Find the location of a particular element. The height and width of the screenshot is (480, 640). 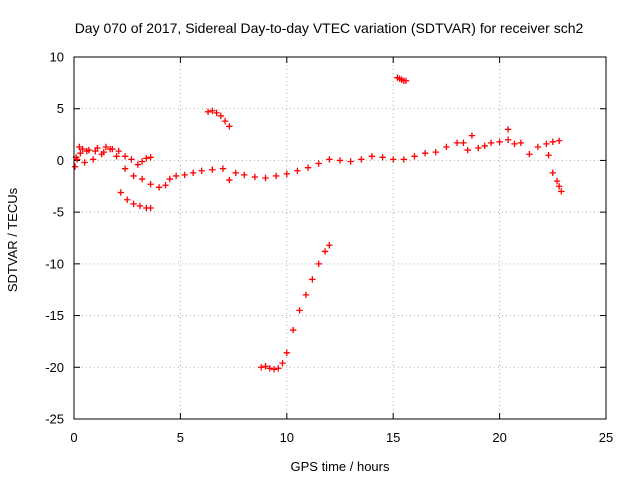

x-tick-label: 25 is located at coordinates (606, 437).